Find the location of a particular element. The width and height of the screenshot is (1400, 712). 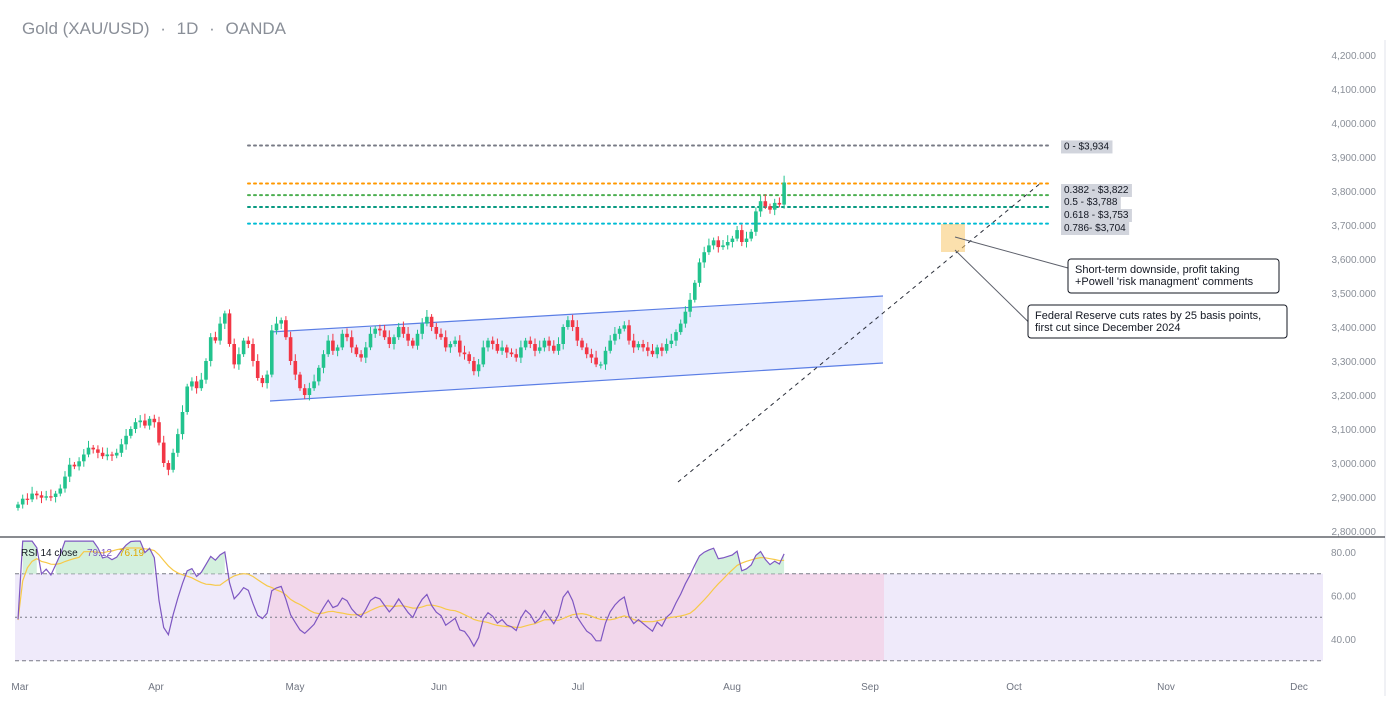

symbol-name: Gold (XAU/USD) is located at coordinates (86, 28).